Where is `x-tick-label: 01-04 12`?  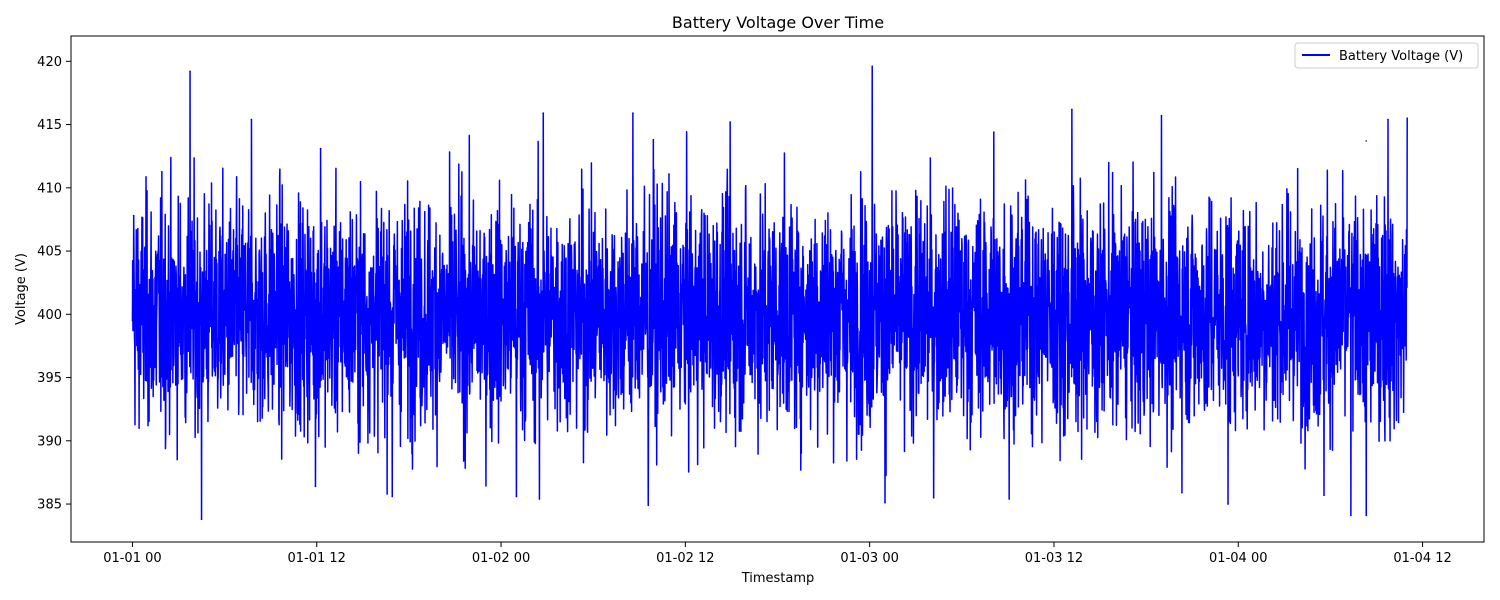 x-tick-label: 01-04 12 is located at coordinates (1422, 558).